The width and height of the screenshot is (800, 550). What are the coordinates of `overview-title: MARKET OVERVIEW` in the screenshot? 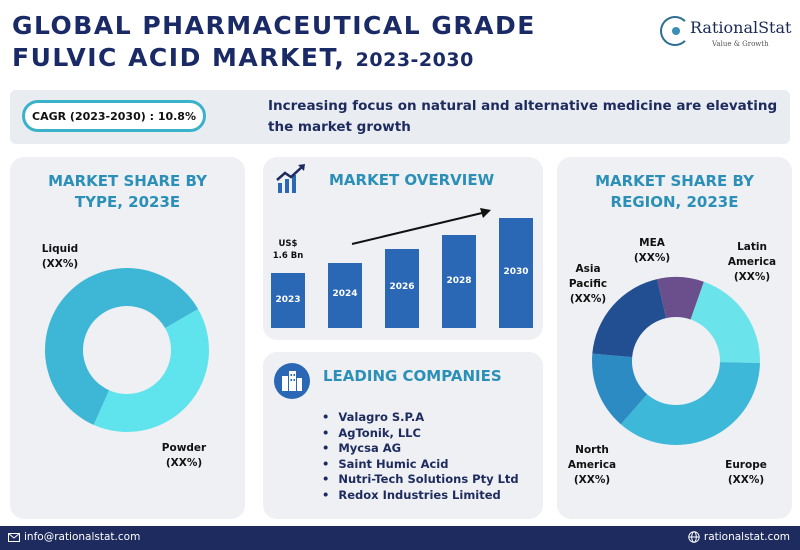 It's located at (412, 180).